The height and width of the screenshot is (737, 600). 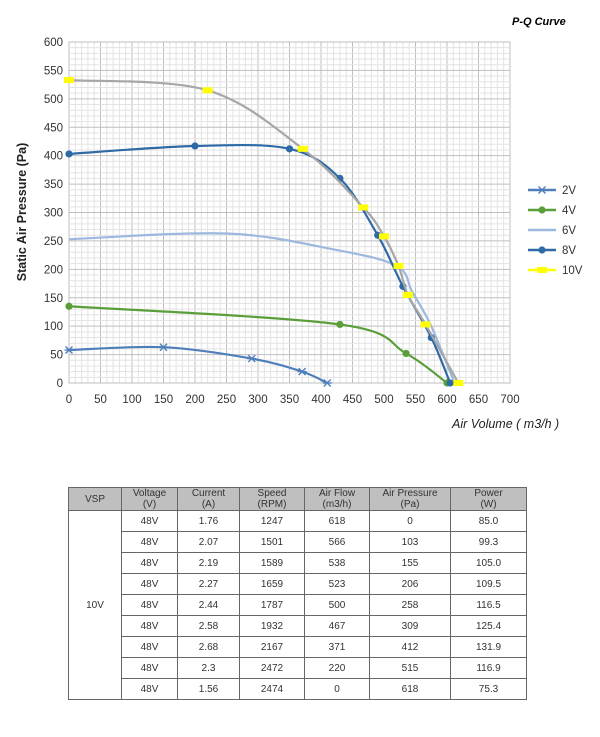 I want to click on y-tick-label: 250, so click(x=53, y=242).